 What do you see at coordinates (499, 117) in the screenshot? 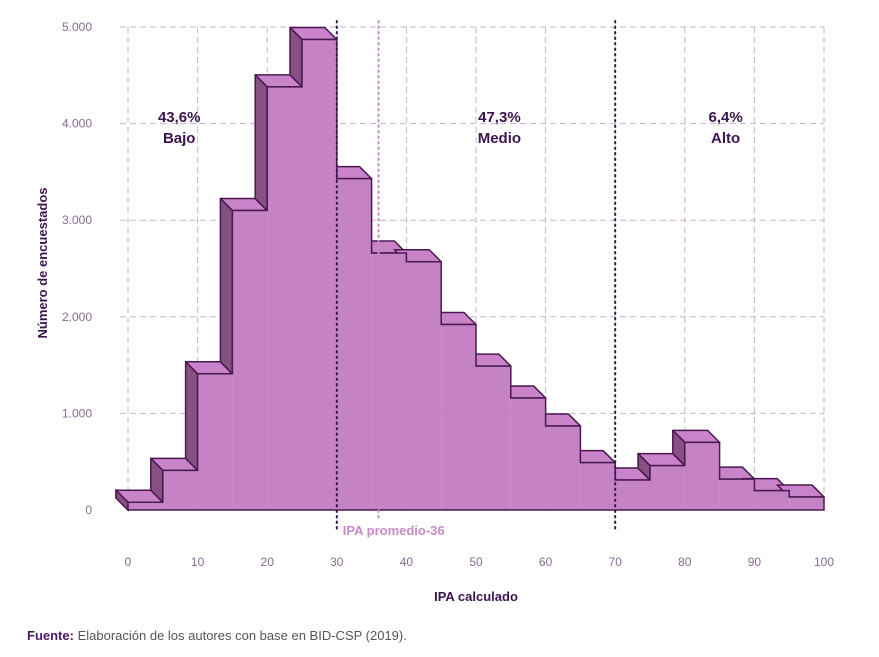
I see `annotation-percent: 47,3%` at bounding box center [499, 117].